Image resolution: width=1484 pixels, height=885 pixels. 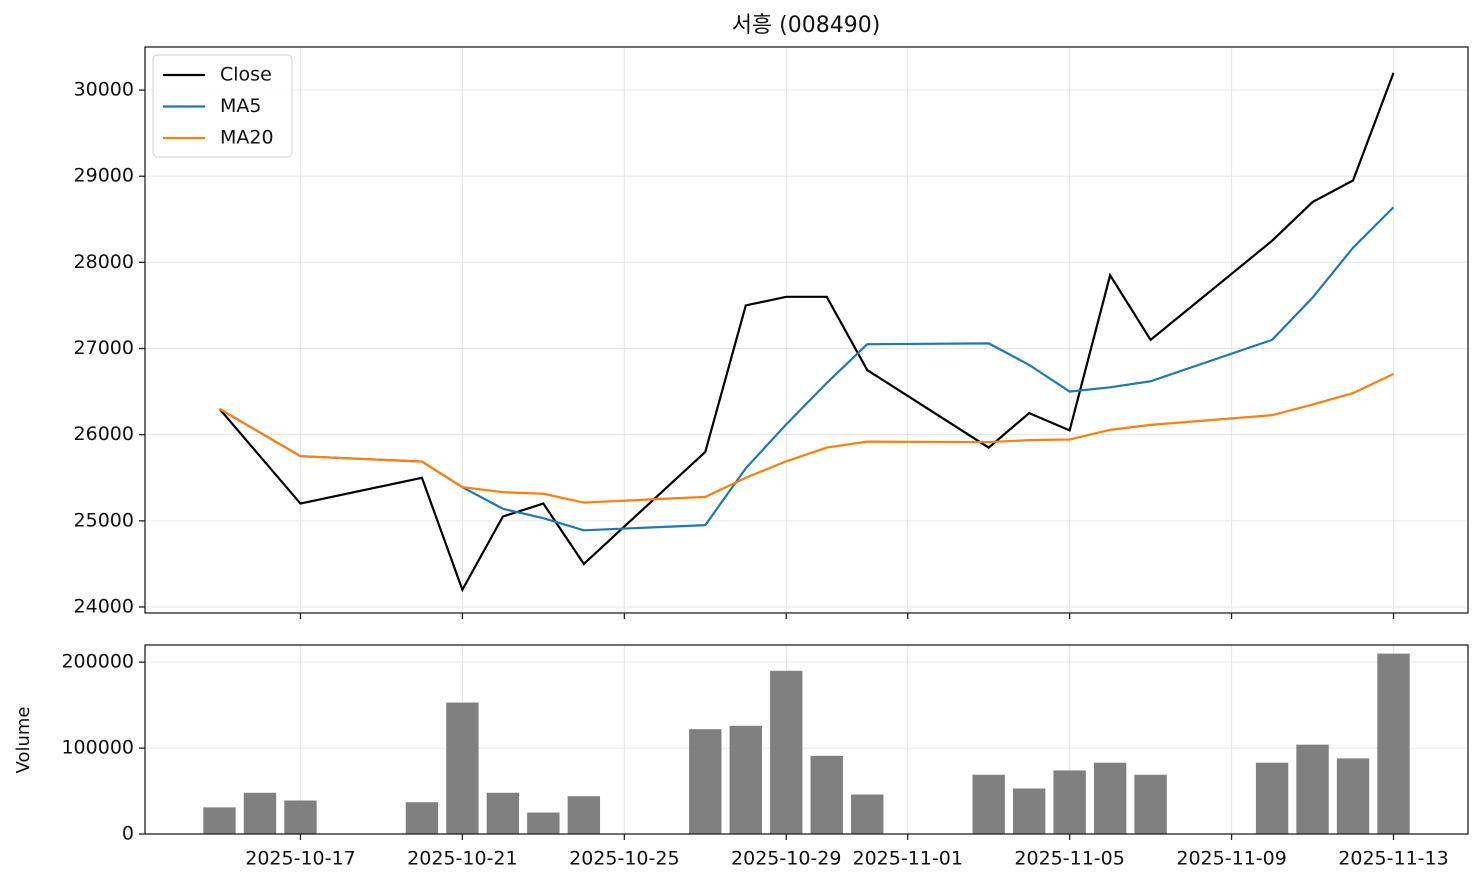 What do you see at coordinates (23, 740) in the screenshot?
I see `y-axis-label: Volume` at bounding box center [23, 740].